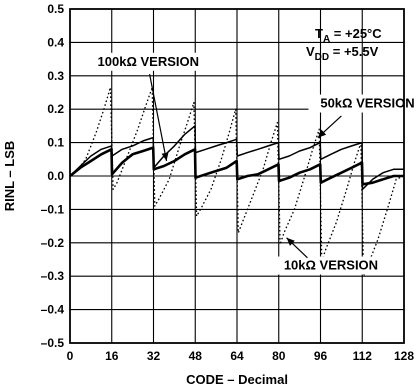  Describe the element at coordinates (196, 356) in the screenshot. I see `x-tick-label: 48` at that location.